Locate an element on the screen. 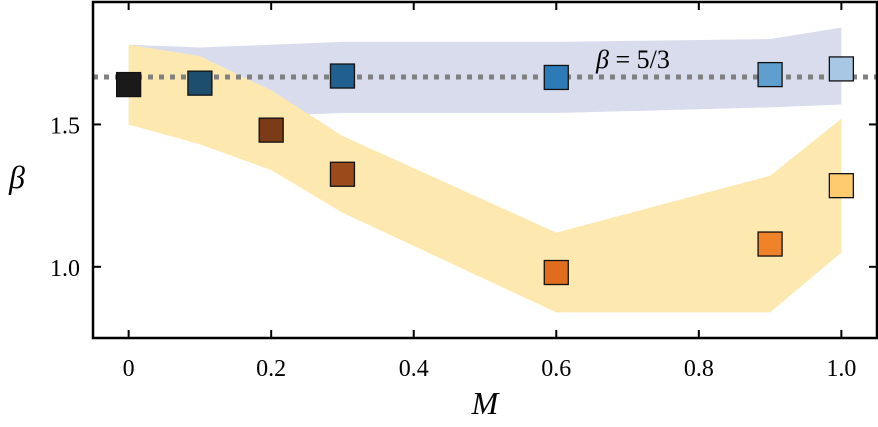 This screenshot has height=427, width=878. x-tick-label-1: 0 is located at coordinates (129, 369).